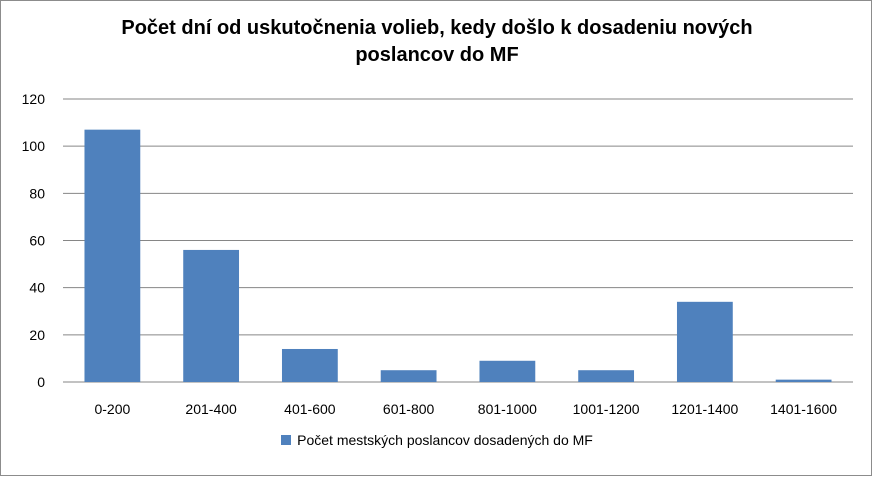 This screenshot has width=872, height=477. What do you see at coordinates (286, 440) in the screenshot?
I see `legend-swatch` at bounding box center [286, 440].